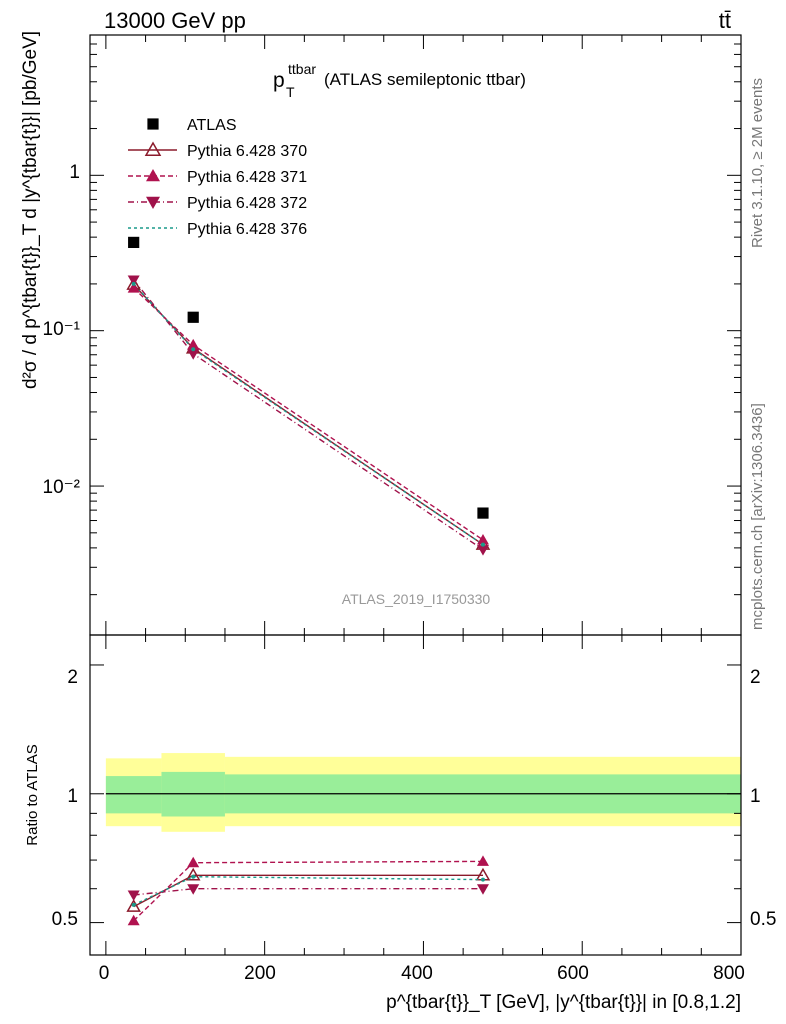  What do you see at coordinates (104, 973) in the screenshot?
I see `x-tick-label-0: 0` at bounding box center [104, 973].